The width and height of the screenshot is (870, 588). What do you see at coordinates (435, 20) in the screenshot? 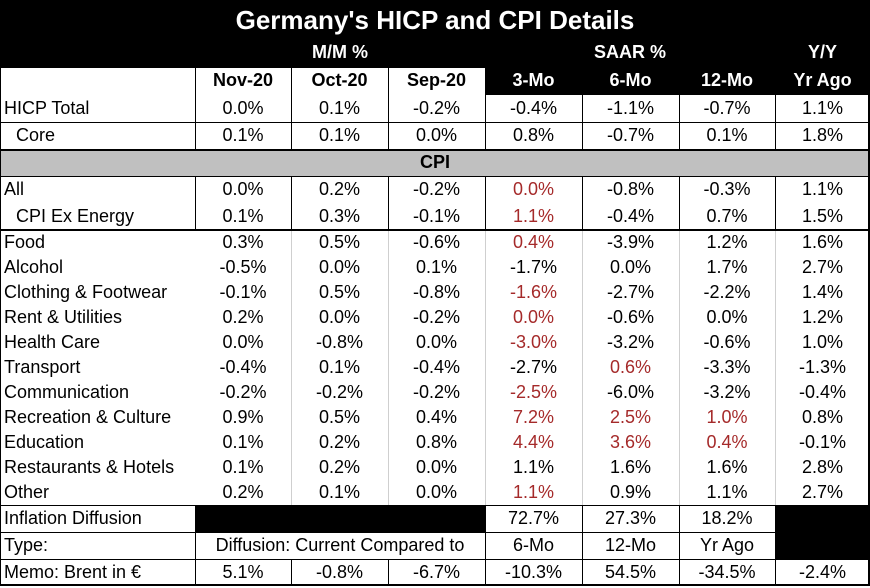
I see `table-title: Germany's HICP and CPI Details` at bounding box center [435, 20].